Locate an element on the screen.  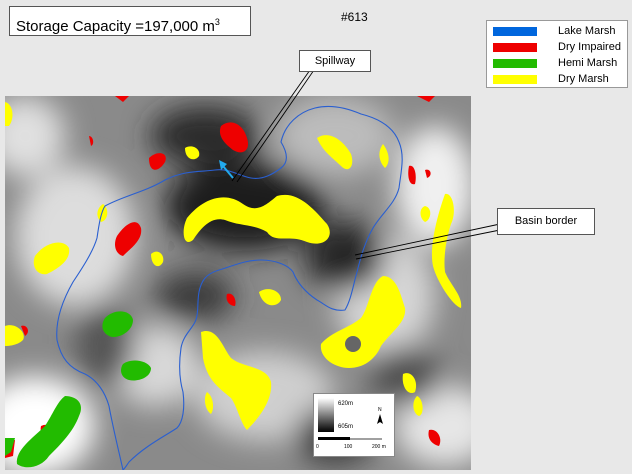
legend-swatch-dry-marsh is located at coordinates (515, 79).